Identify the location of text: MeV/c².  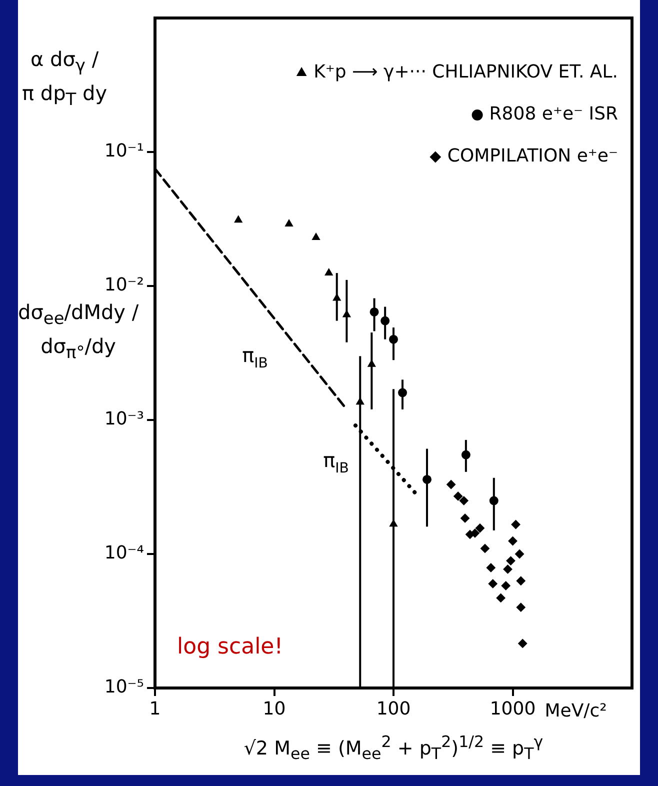
(575, 711).